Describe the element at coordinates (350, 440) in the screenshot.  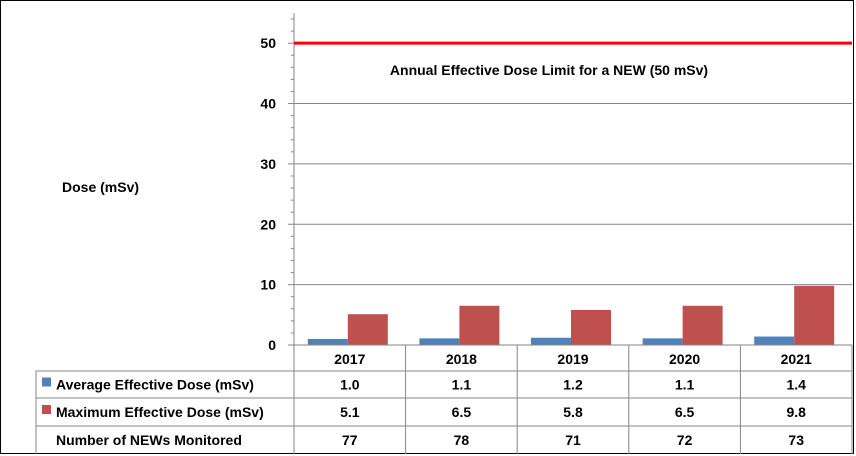
I see `table-cell-value: 77` at that location.